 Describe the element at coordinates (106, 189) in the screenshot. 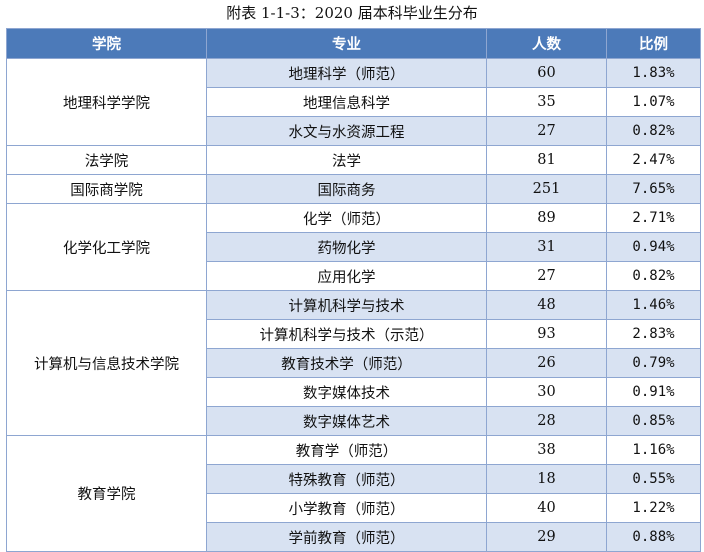

I see `college-cell: 国际商学院` at that location.